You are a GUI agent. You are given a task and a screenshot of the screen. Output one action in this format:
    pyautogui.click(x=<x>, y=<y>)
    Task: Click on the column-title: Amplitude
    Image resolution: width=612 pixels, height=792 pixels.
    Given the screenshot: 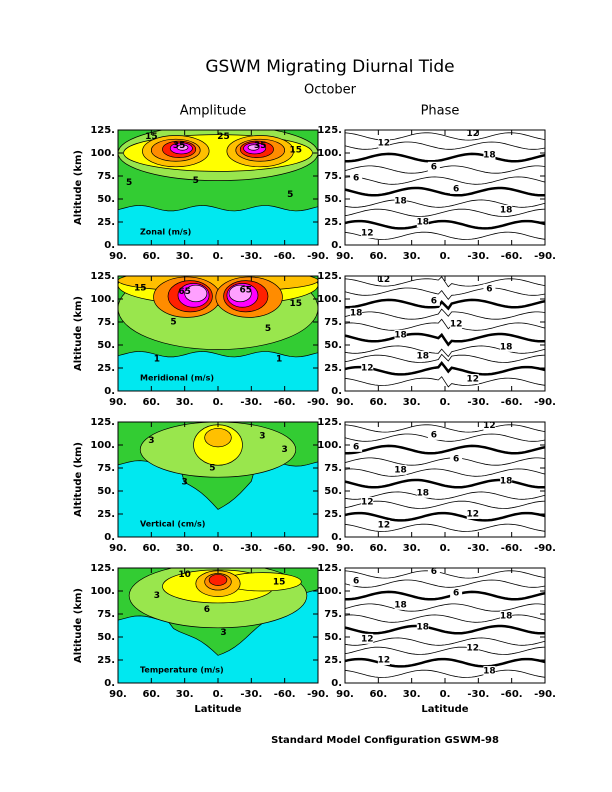 What is the action you would take?
    pyautogui.click(x=213, y=111)
    